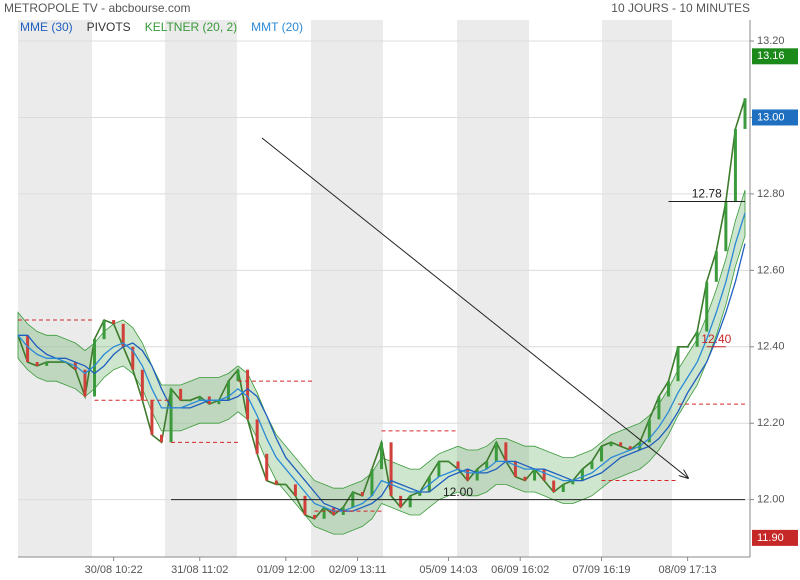 The height and width of the screenshot is (580, 800). Describe the element at coordinates (97, 8) in the screenshot. I see `chart-title: METROPOLE TV - abcbourse.com` at that location.